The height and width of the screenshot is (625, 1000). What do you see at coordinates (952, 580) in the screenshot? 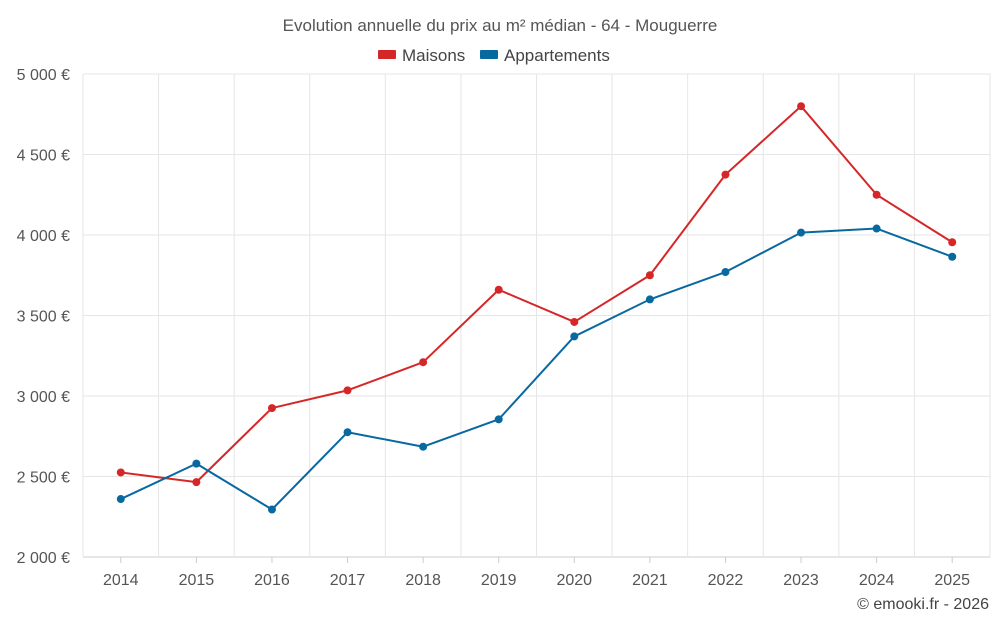
I see `x-tick-label: 2025` at bounding box center [952, 580].